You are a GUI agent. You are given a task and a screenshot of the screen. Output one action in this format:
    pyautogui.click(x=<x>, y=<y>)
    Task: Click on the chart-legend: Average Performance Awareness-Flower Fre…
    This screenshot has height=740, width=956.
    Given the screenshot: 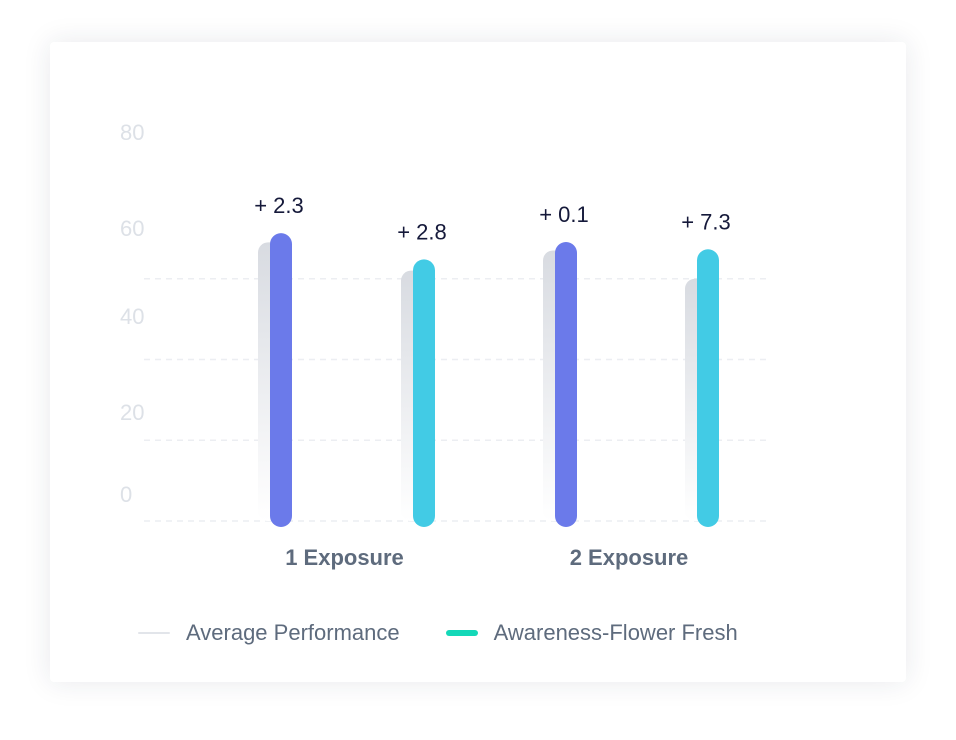 What is the action you would take?
    pyautogui.click(x=461, y=633)
    